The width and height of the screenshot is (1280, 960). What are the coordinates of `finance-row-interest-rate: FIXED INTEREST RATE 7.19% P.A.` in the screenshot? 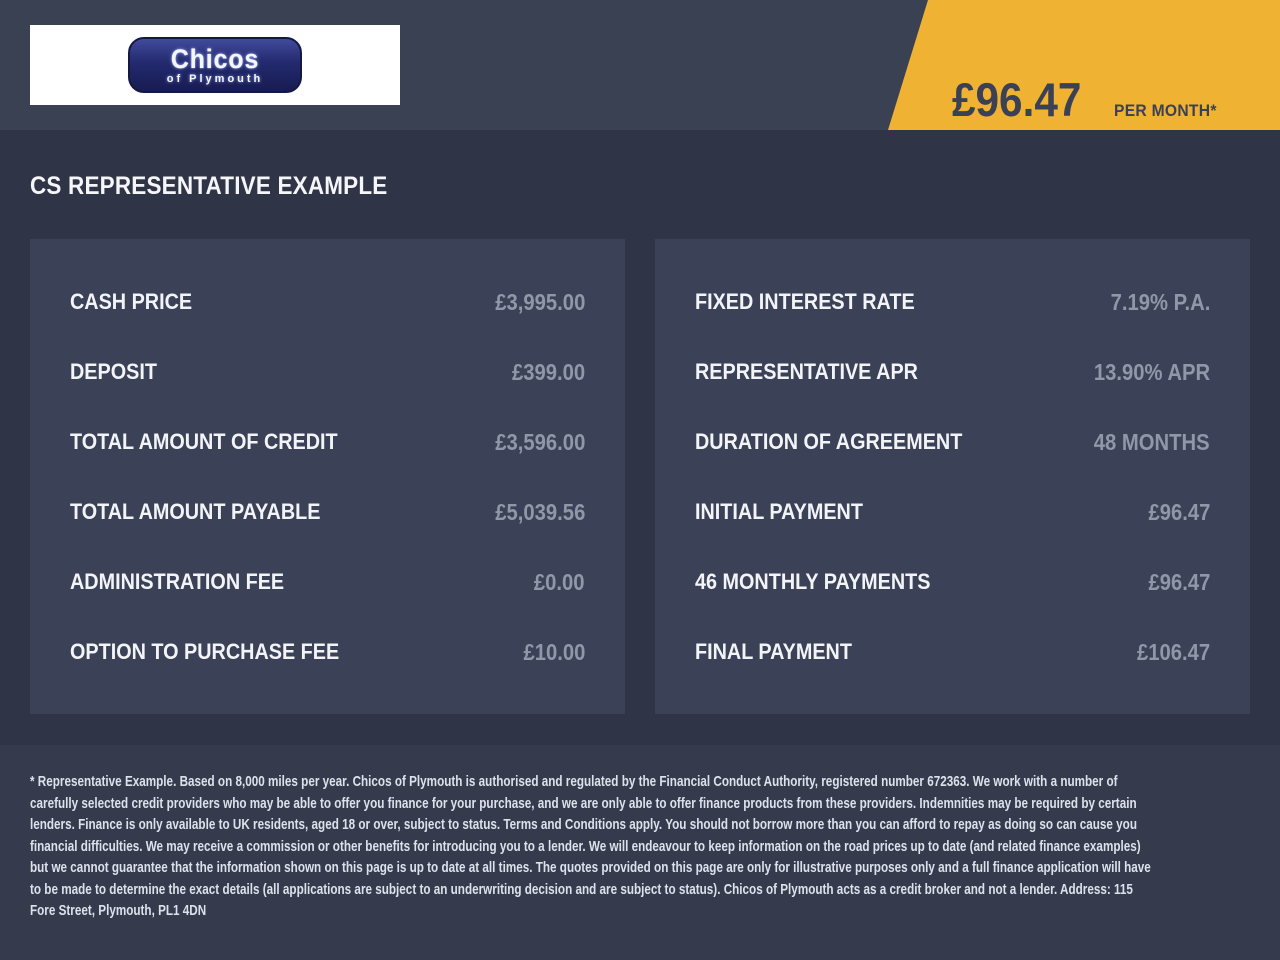 It's located at (952, 302).